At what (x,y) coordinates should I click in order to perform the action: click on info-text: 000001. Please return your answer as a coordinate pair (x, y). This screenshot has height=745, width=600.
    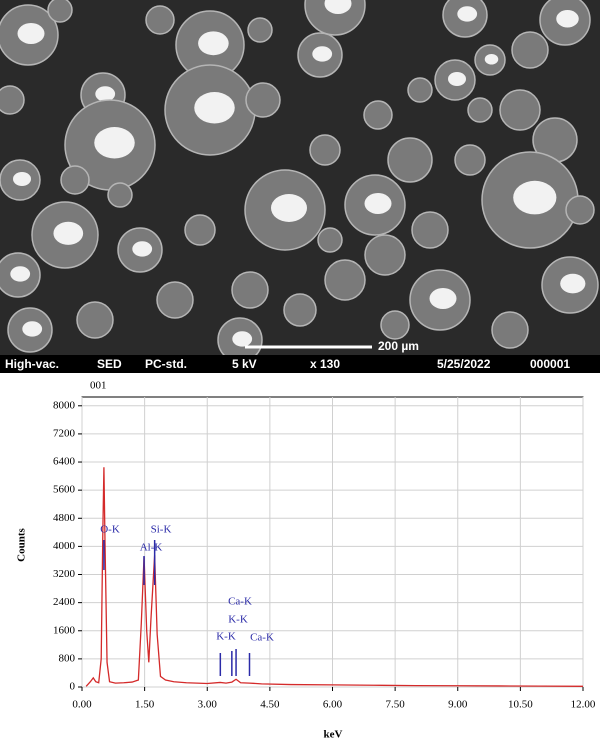
    Looking at the image, I should click on (550, 364).